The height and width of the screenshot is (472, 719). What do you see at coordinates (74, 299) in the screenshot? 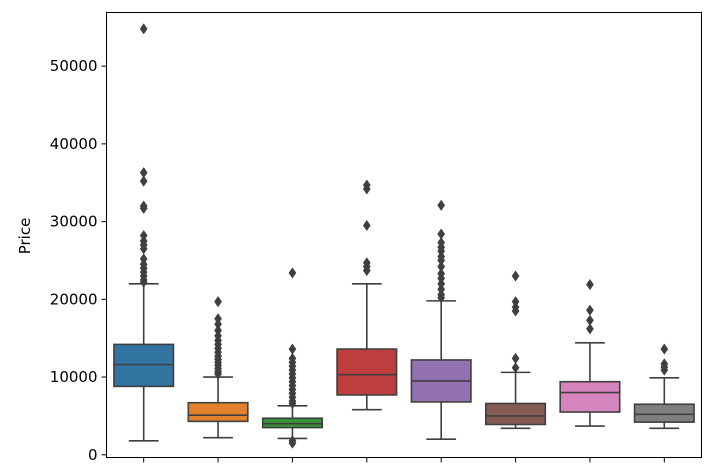
I see `y-tick-label: 20000` at bounding box center [74, 299].